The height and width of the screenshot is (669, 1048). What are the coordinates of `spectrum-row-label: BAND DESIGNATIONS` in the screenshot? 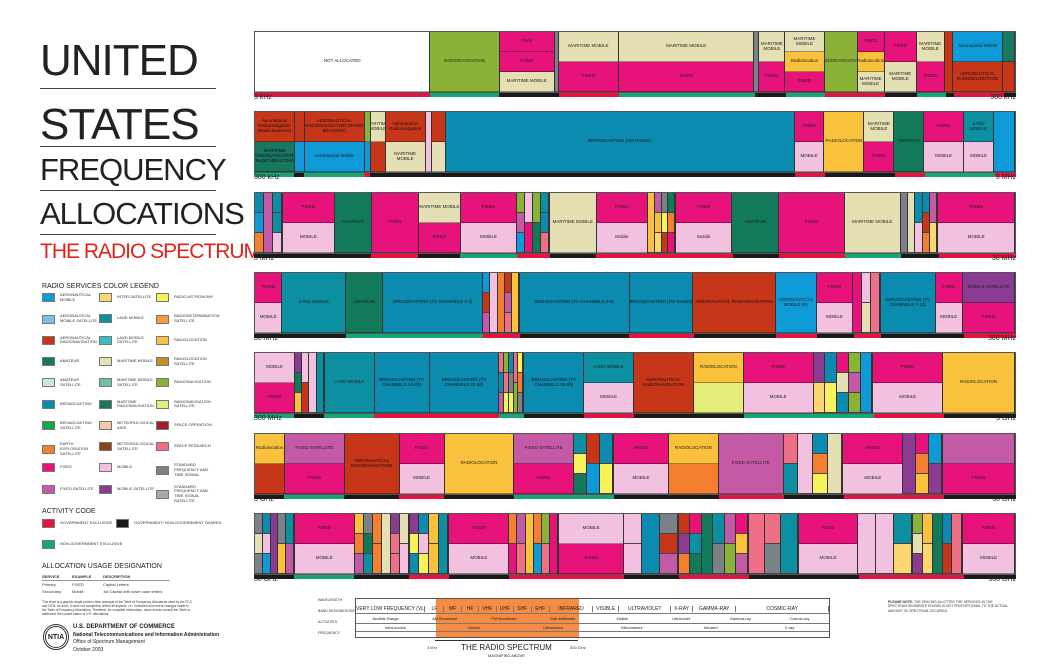 It's located at (336, 611).